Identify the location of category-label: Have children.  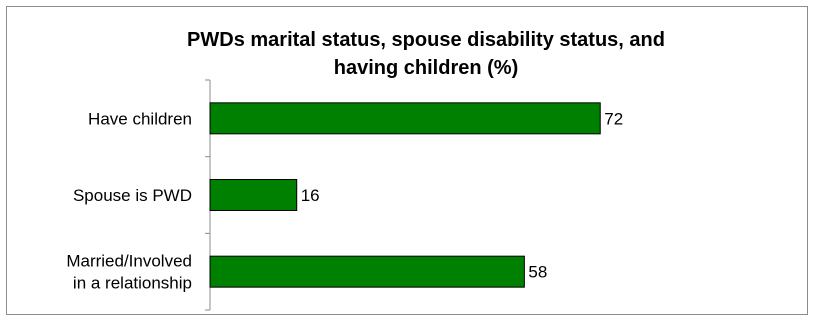
(140, 118).